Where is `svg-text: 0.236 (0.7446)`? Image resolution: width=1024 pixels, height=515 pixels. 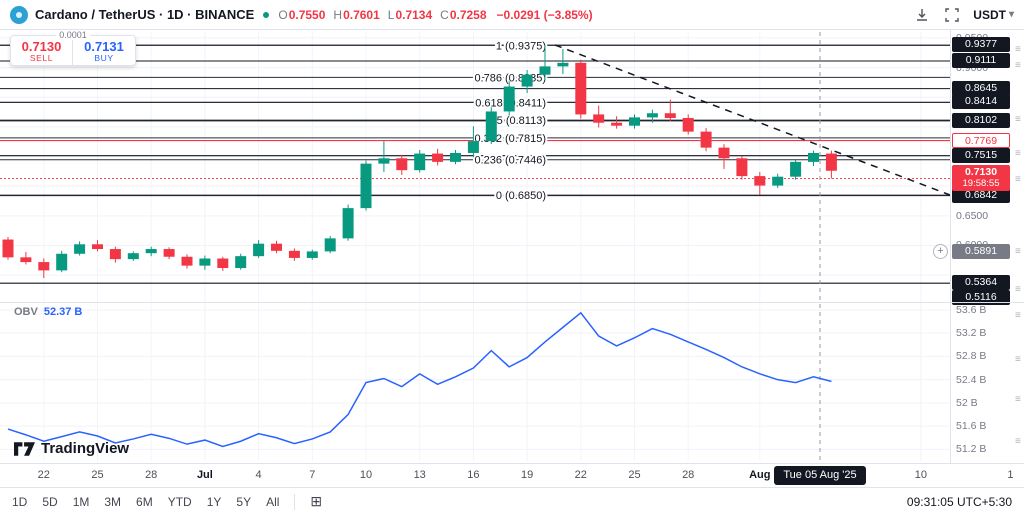 svg-text: 0.236 (0.7446) is located at coordinates (510, 161).